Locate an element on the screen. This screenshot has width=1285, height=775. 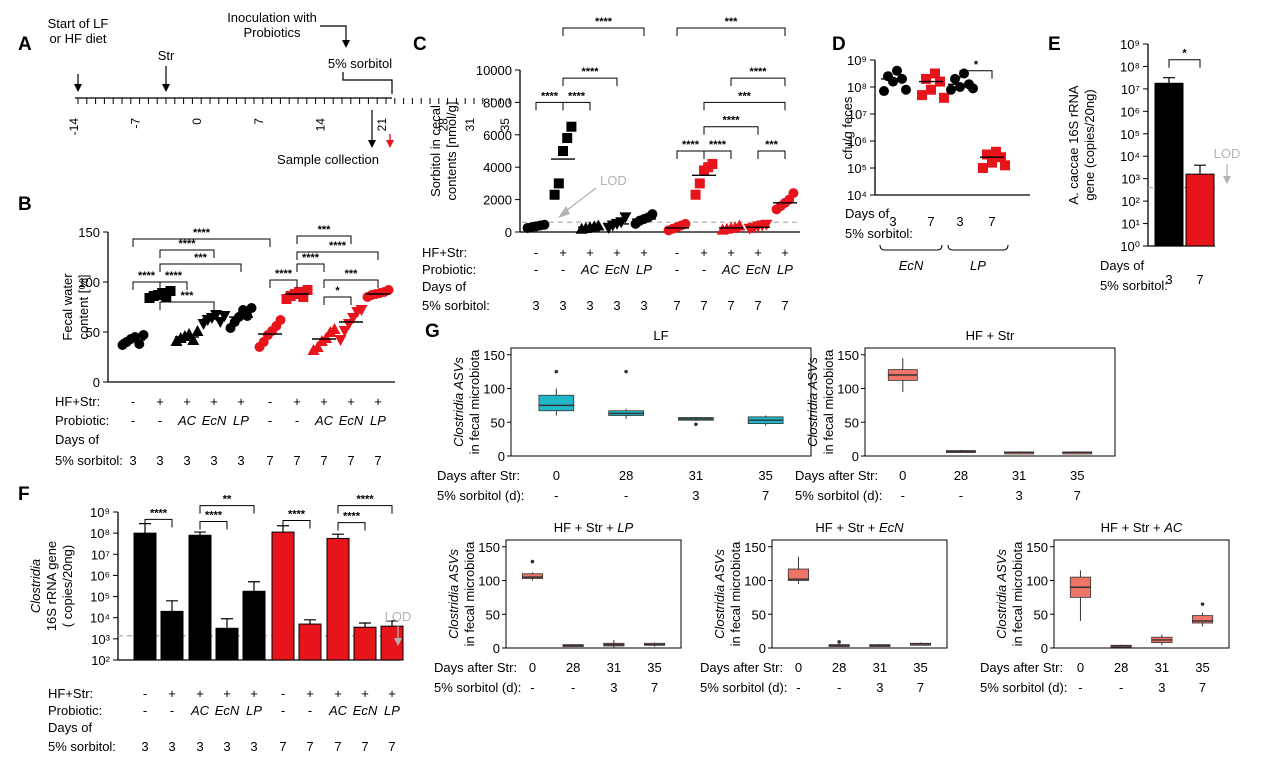
x-tick-label: 35 is located at coordinates (1077, 475).